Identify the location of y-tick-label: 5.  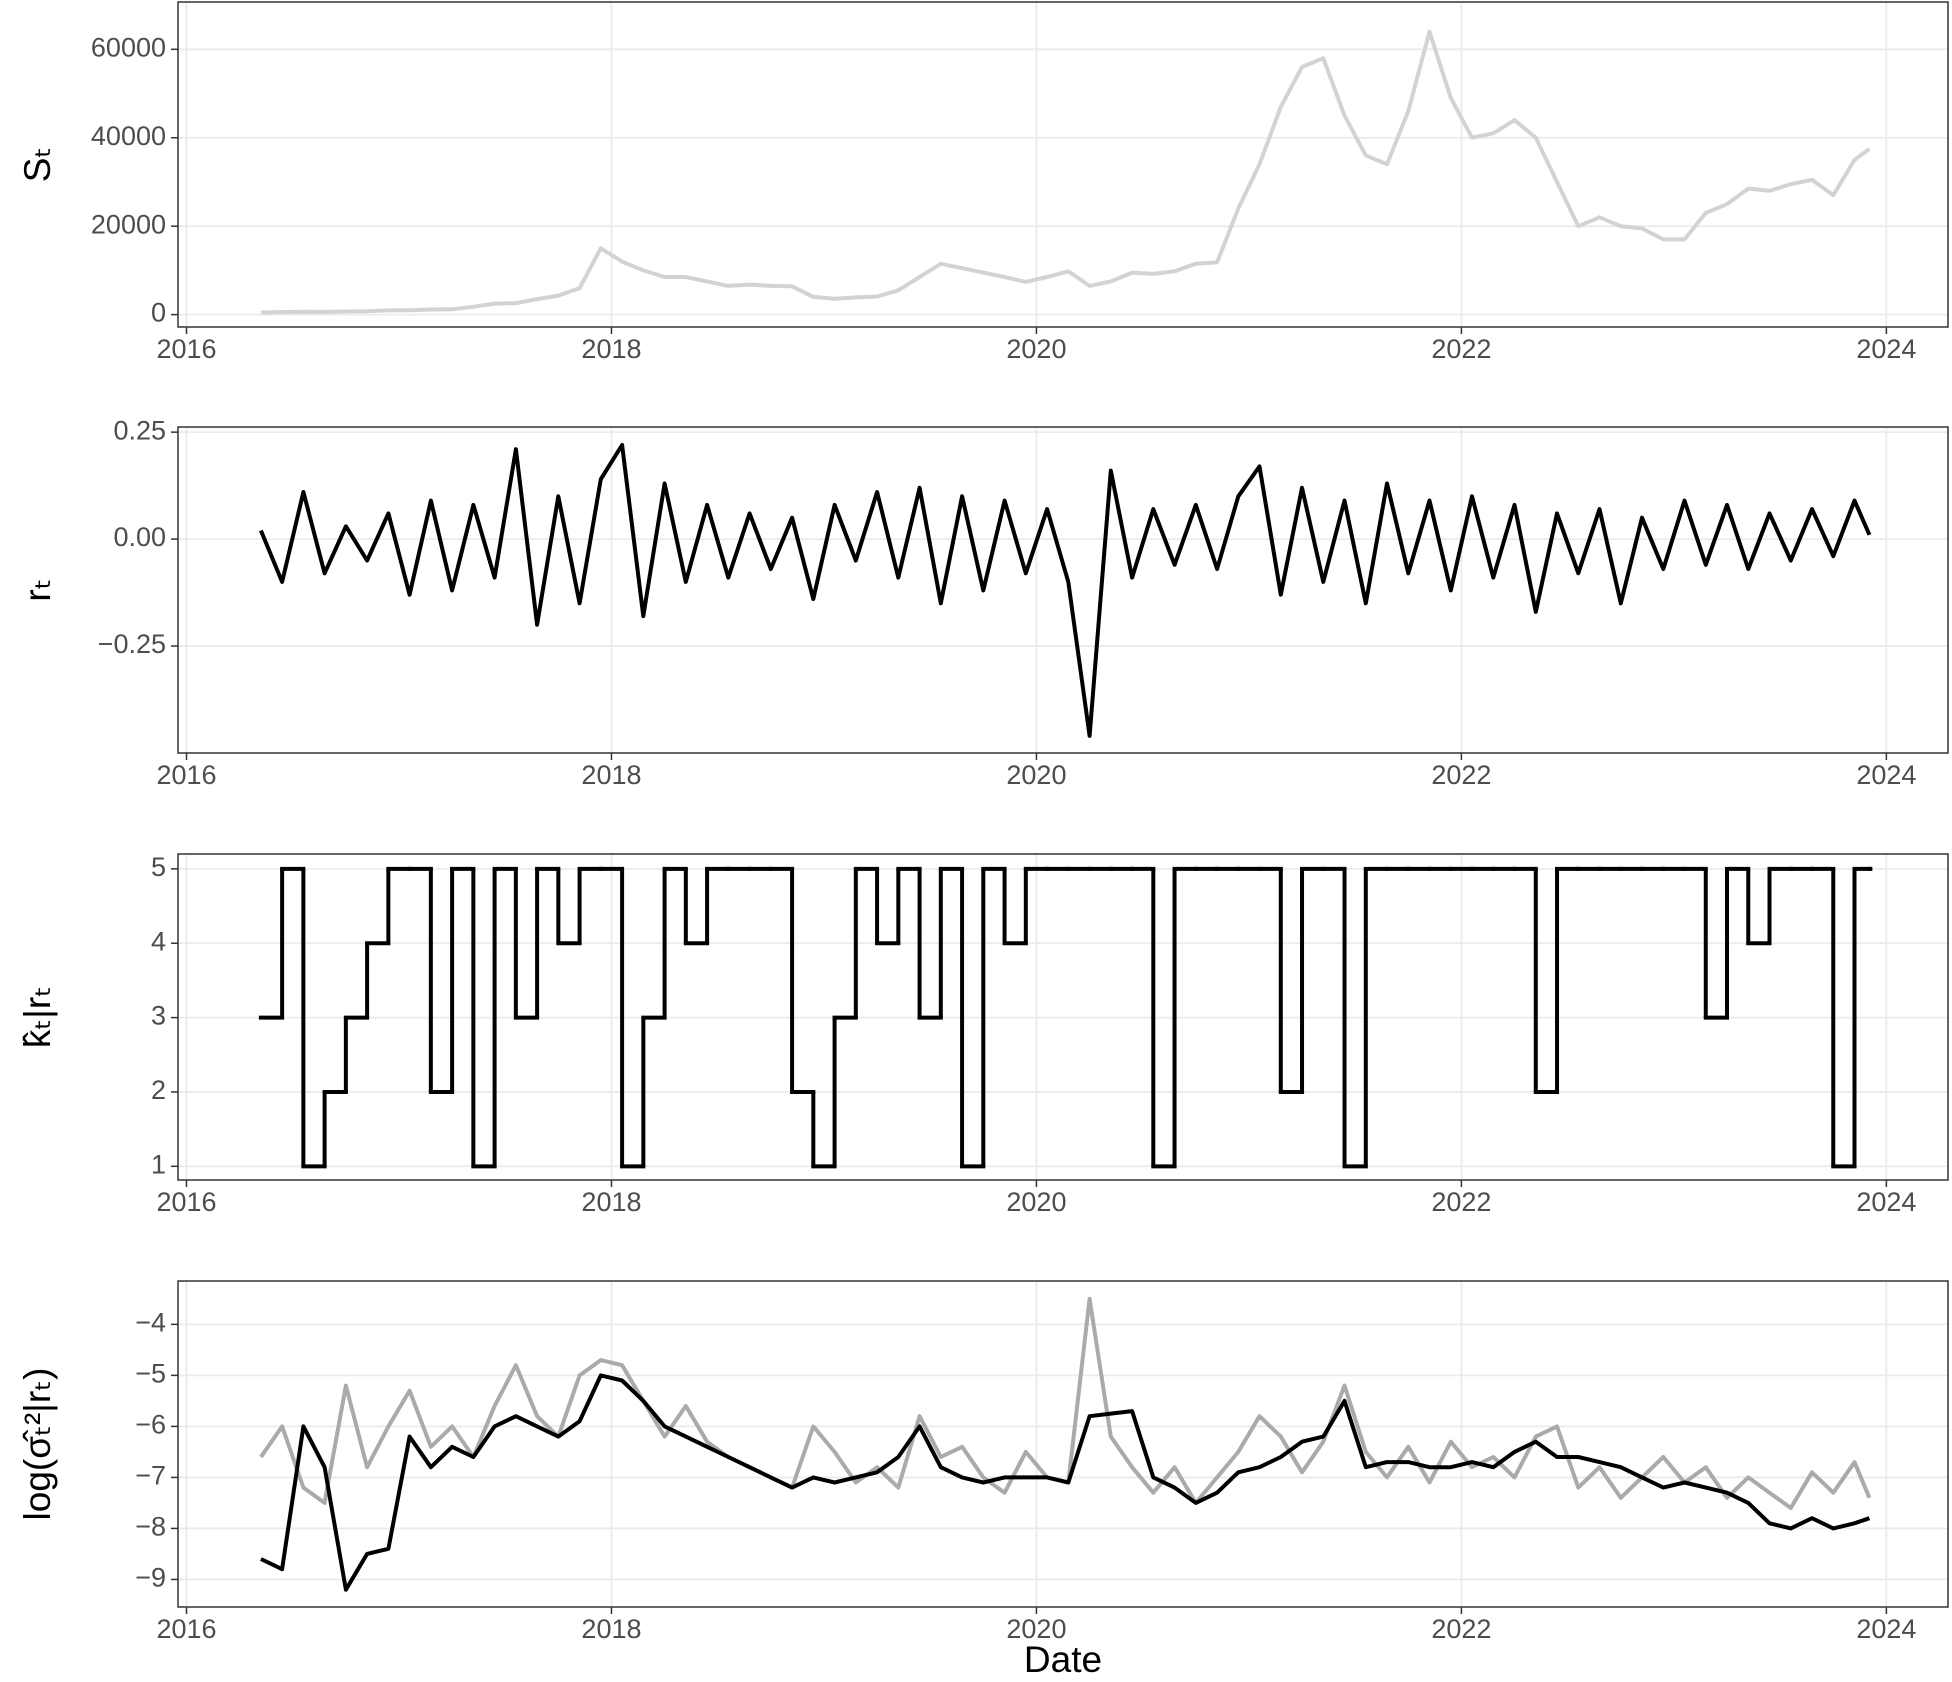
(158, 867).